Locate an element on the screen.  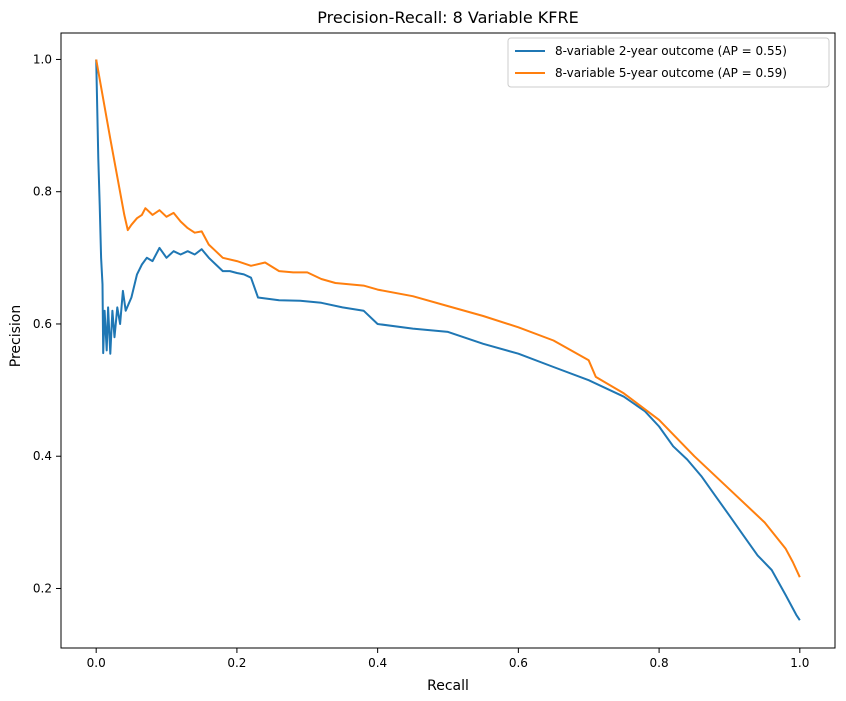
x-tick-label: 1.0 is located at coordinates (799, 663).